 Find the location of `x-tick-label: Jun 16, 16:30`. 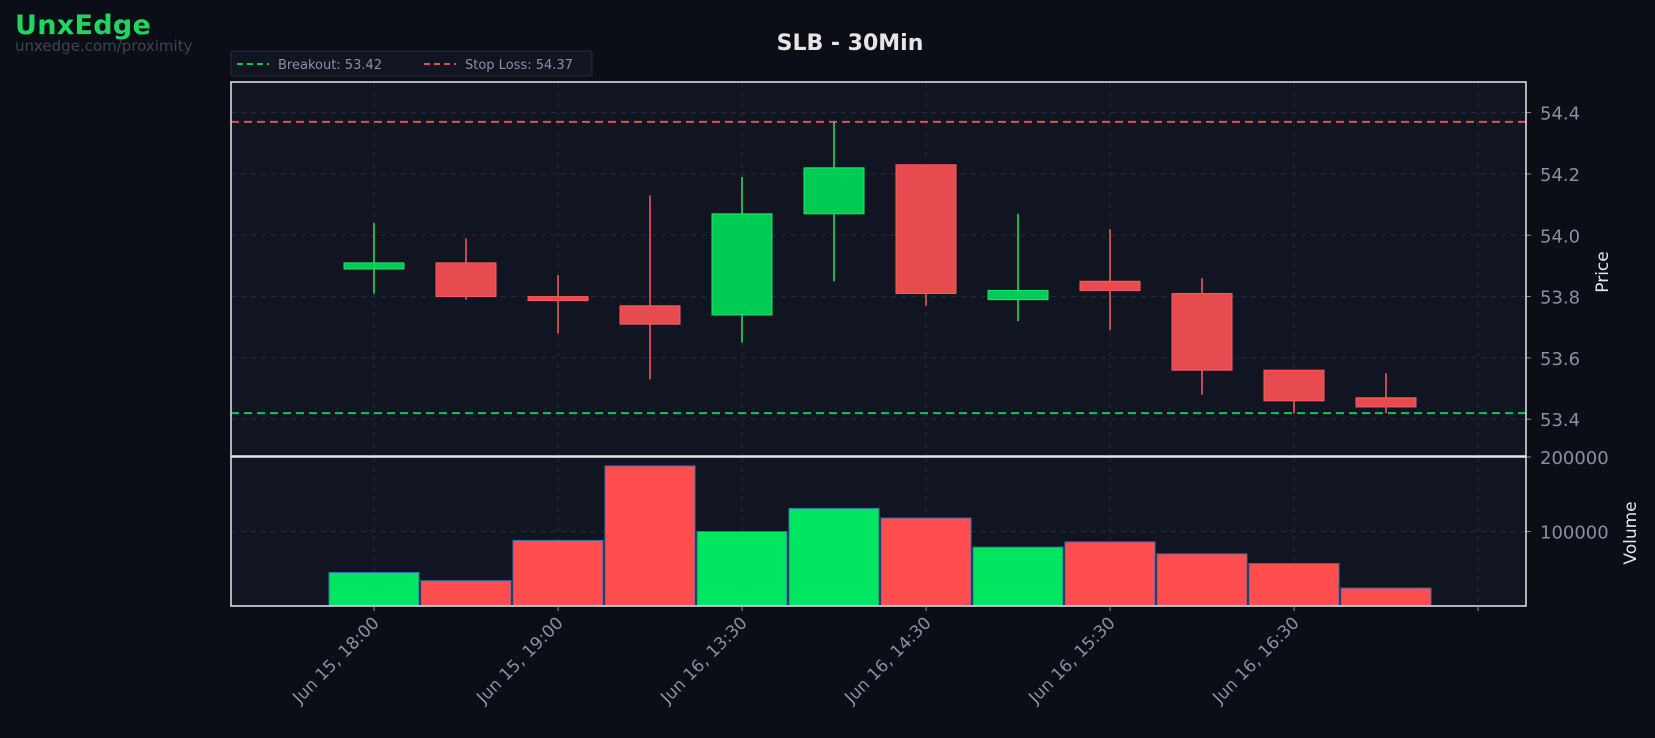

x-tick-label: Jun 16, 16:30 is located at coordinates (1255, 660).